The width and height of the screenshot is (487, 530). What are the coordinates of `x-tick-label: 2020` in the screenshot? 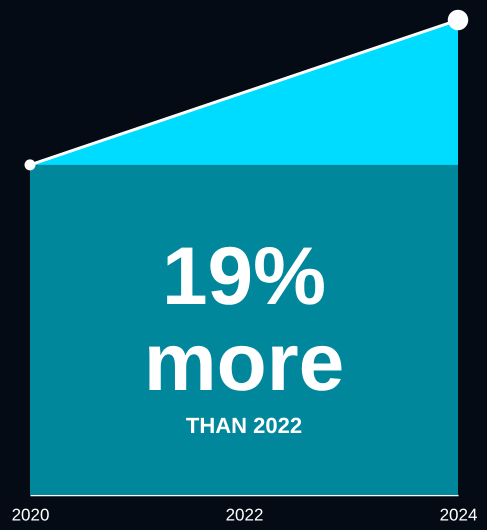 It's located at (31, 515).